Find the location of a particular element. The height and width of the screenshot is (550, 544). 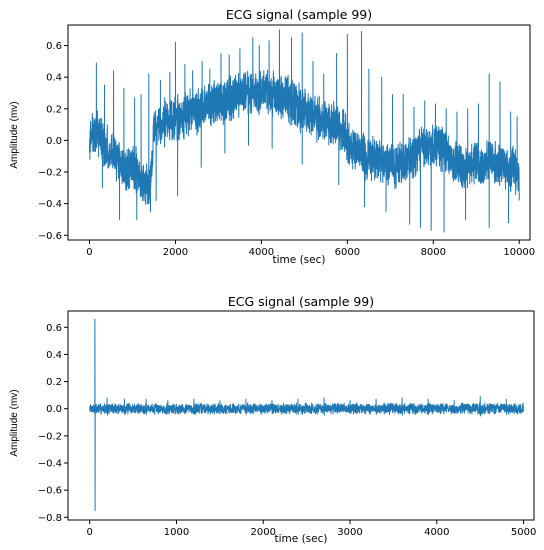

chart-2-x-tick-label: 5000 is located at coordinates (523, 532).